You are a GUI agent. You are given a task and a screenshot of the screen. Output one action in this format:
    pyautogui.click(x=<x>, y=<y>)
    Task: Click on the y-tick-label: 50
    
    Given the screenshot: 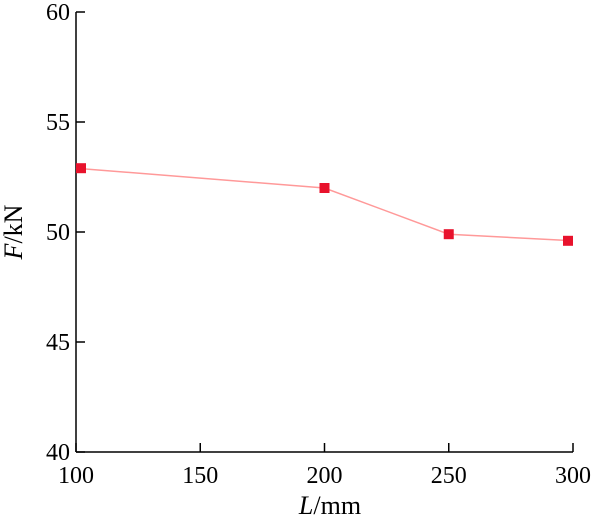 What is the action you would take?
    pyautogui.click(x=58, y=233)
    